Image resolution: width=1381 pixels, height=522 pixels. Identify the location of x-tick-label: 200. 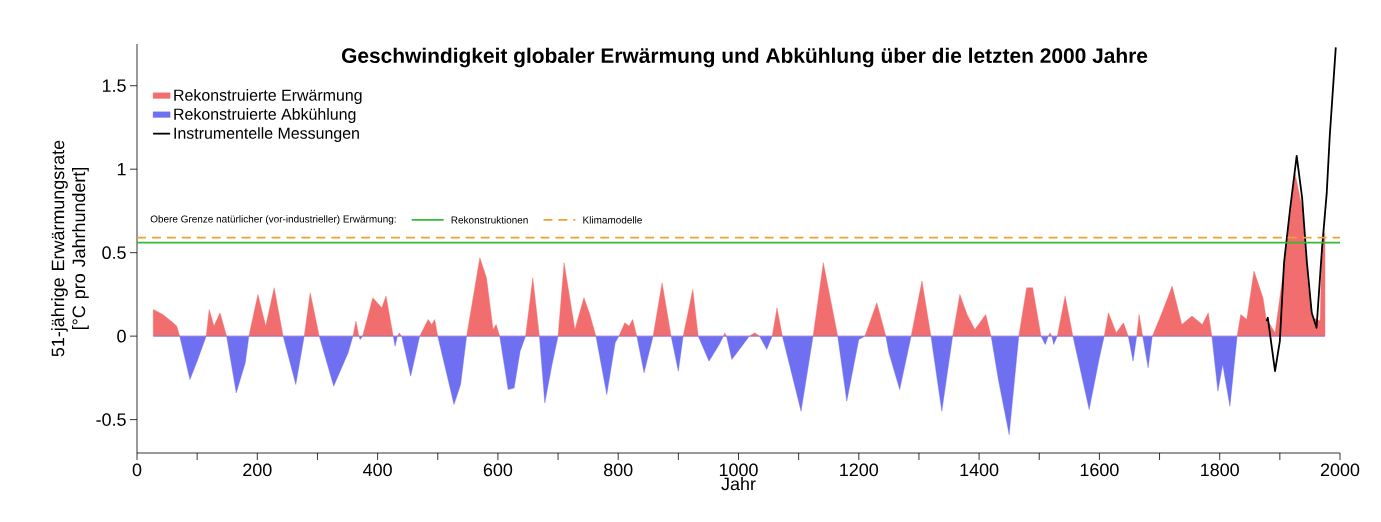
(257, 470).